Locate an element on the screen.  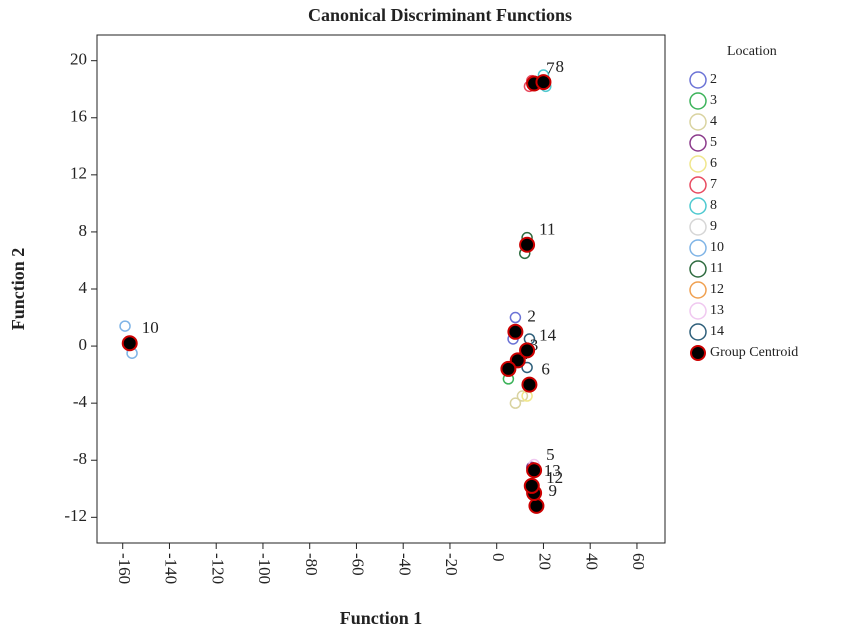
centroid-label: 9 is located at coordinates (552, 490).